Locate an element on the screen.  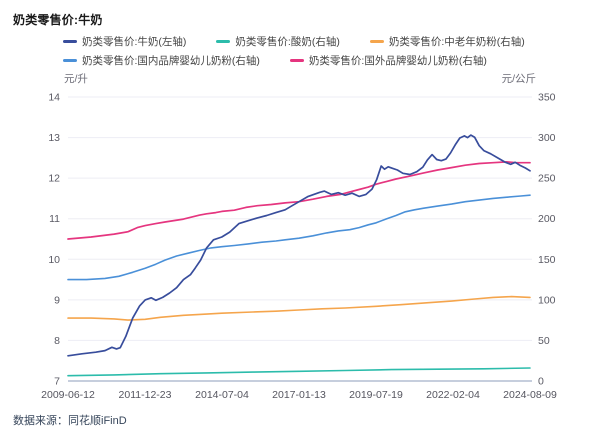
legend-label: 奶类零售价:国外品牌婴幼儿奶粉(右轴) is located at coordinates (397, 61).